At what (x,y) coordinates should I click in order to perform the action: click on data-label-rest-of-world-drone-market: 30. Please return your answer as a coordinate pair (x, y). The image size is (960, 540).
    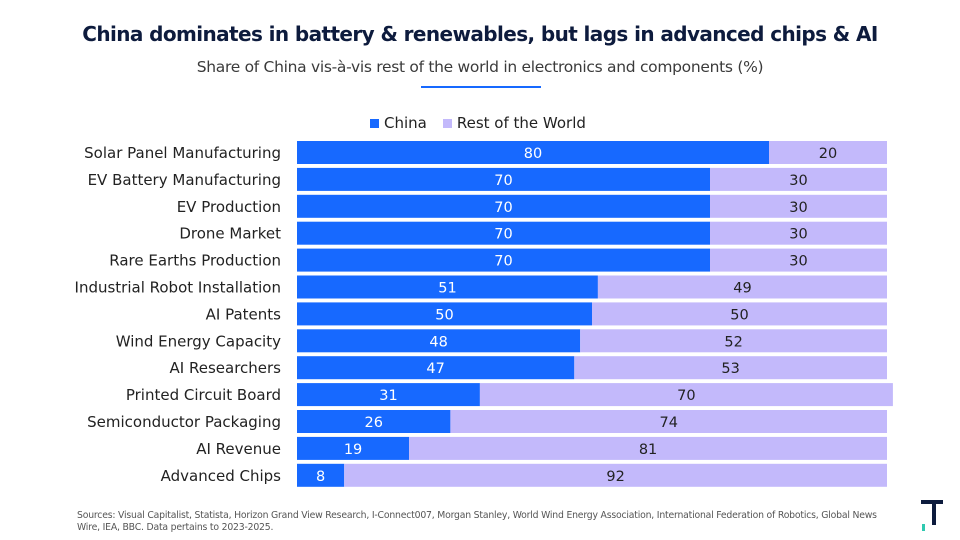
    Looking at the image, I should click on (798, 235).